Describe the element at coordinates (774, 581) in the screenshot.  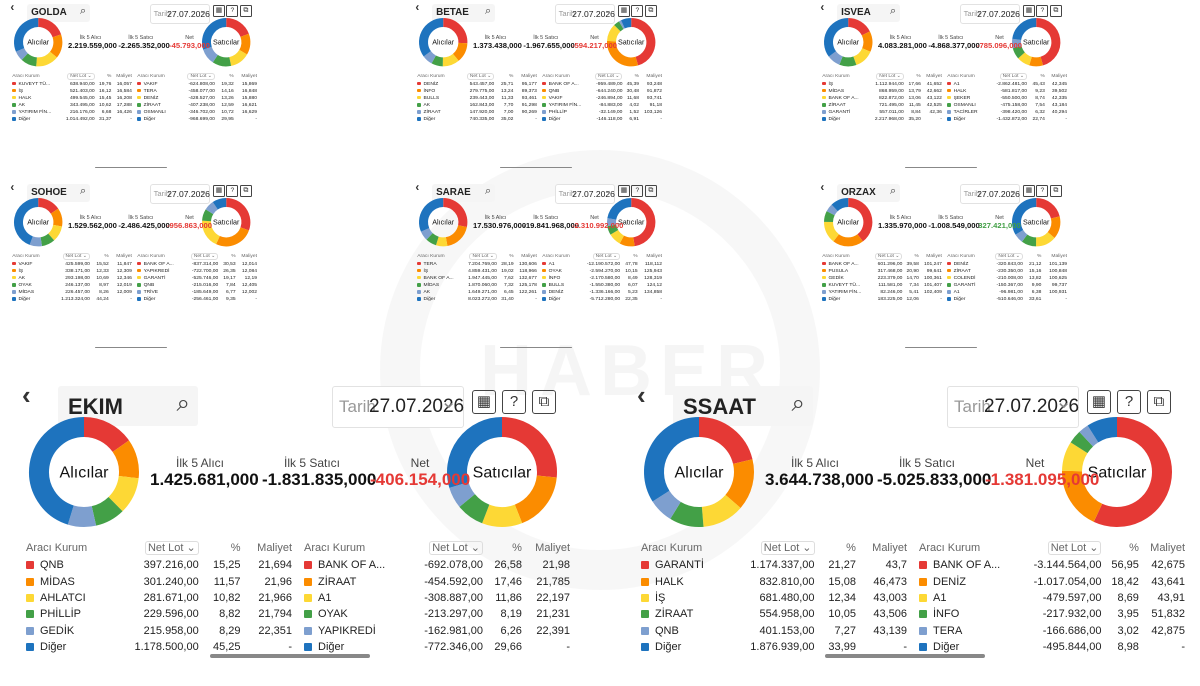
I see `table-row: HALK 832.810,00 15,08 46,473` at that location.